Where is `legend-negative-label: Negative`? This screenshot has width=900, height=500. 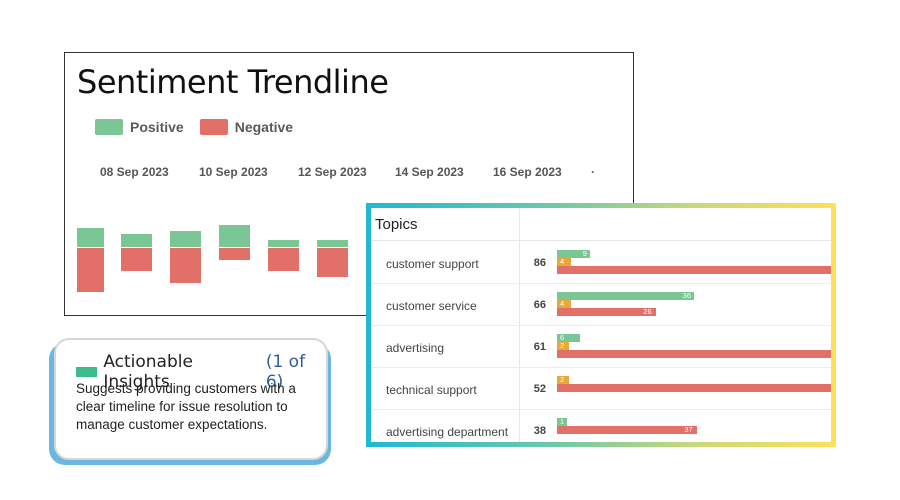 legend-negative-label: Negative is located at coordinates (264, 127).